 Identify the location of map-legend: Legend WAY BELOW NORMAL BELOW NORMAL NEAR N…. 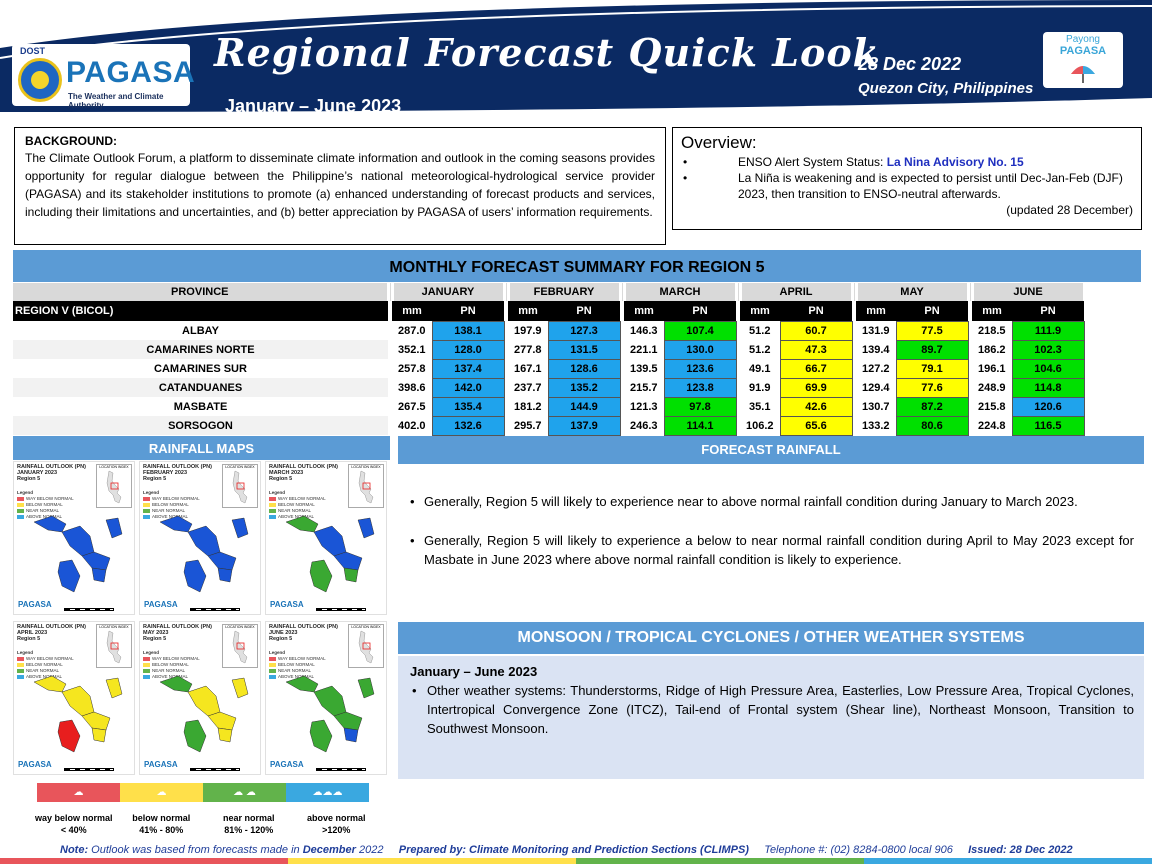
(171, 665).